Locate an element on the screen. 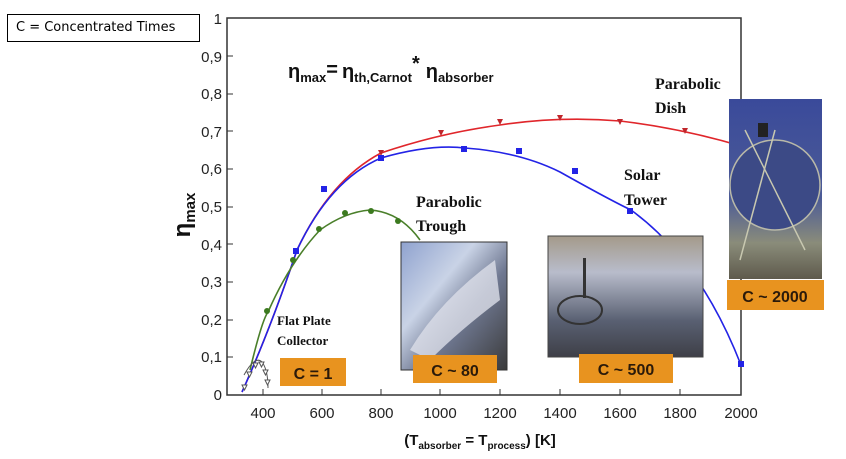 This screenshot has width=846, height=459. svg-text: 1600 is located at coordinates (619, 413).